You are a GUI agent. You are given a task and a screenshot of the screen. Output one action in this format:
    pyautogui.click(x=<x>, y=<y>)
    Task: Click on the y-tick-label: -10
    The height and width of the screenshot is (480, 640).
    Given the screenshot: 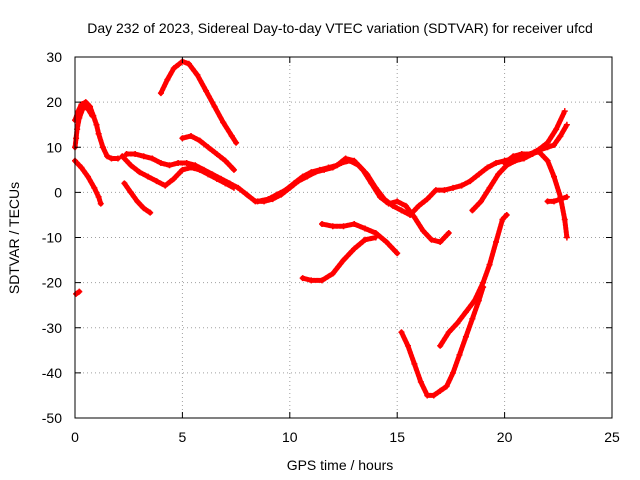 What is the action you would take?
    pyautogui.click(x=52, y=238)
    